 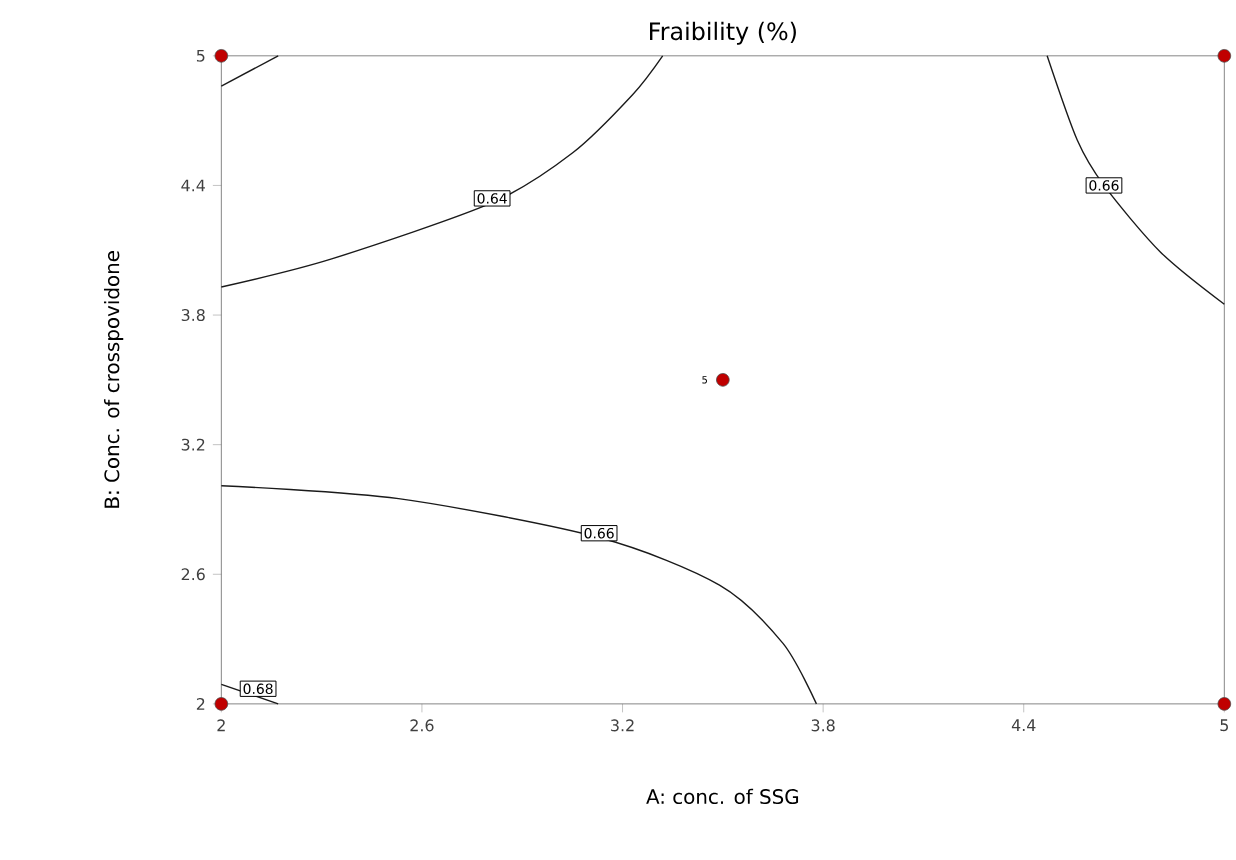 What do you see at coordinates (722, 797) in the screenshot?
I see `x-axis-title: A: conc. of SSG` at bounding box center [722, 797].